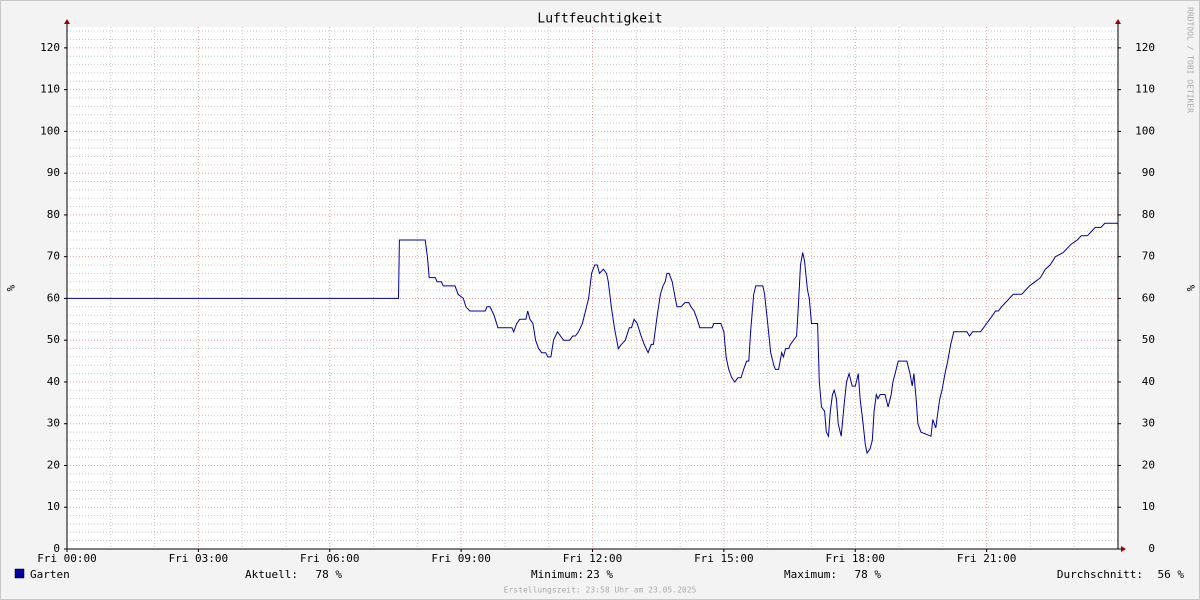  Describe the element at coordinates (56, 548) in the screenshot. I see `y-tick-label: 0` at that location.